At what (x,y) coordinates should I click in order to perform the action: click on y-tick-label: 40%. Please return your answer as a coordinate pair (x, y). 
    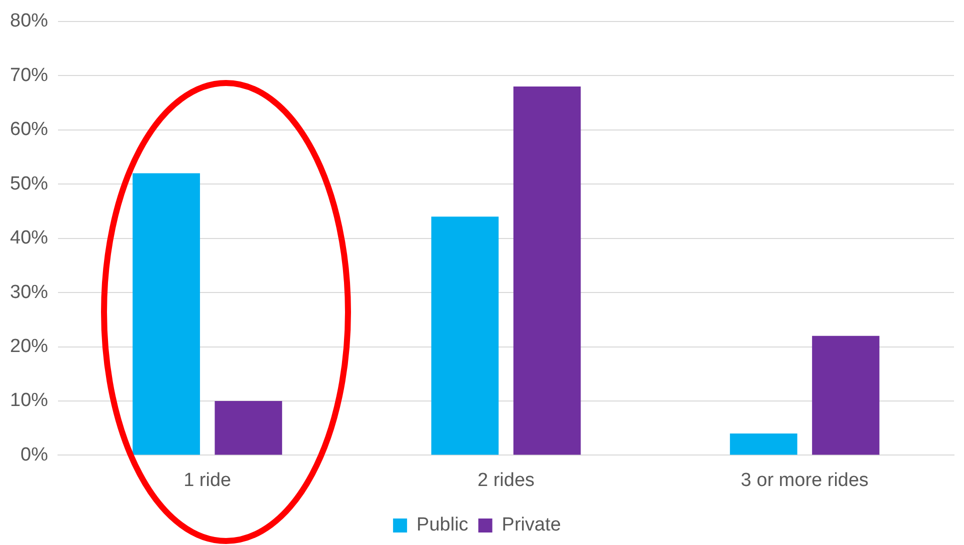
    Looking at the image, I should click on (29, 238).